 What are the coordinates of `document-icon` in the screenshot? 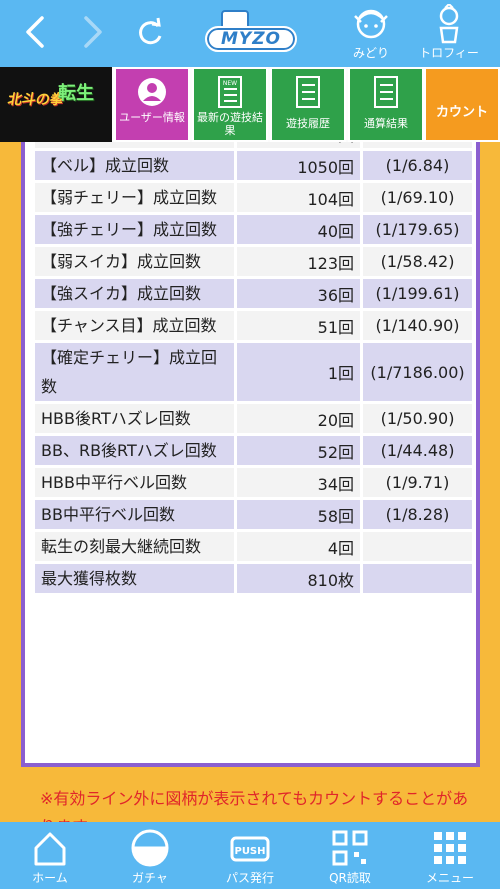 It's located at (308, 92).